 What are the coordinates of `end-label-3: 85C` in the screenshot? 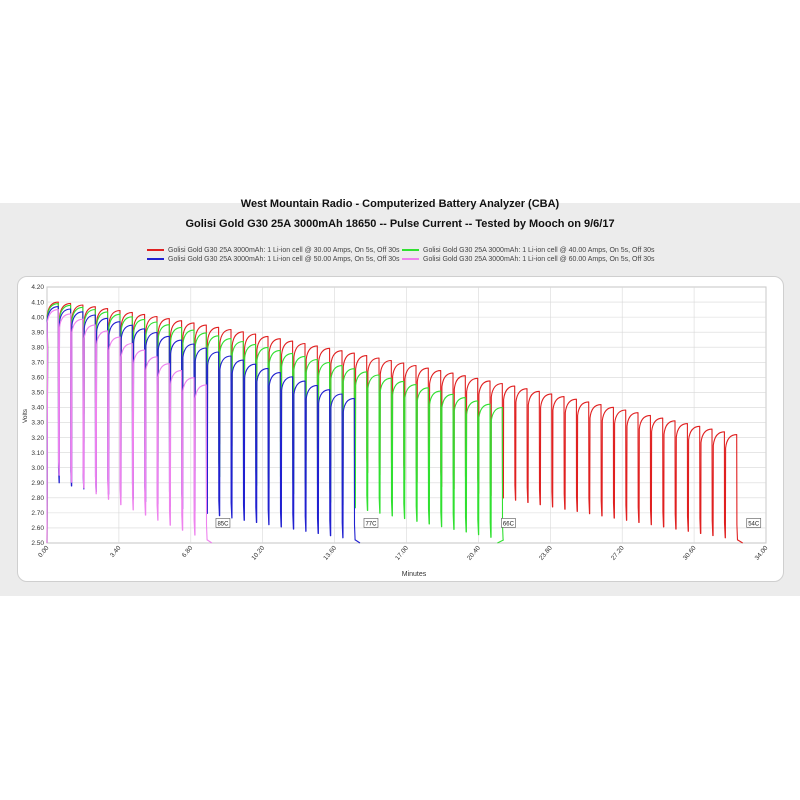 It's located at (223, 525).